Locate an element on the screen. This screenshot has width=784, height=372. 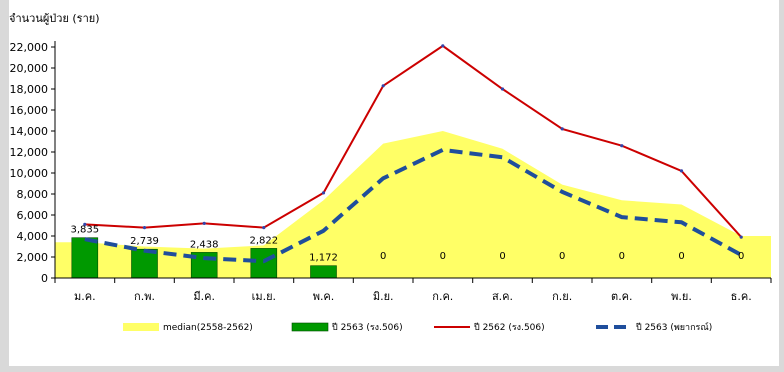
y-tick-label-10: 20,000 is located at coordinates (29, 68).